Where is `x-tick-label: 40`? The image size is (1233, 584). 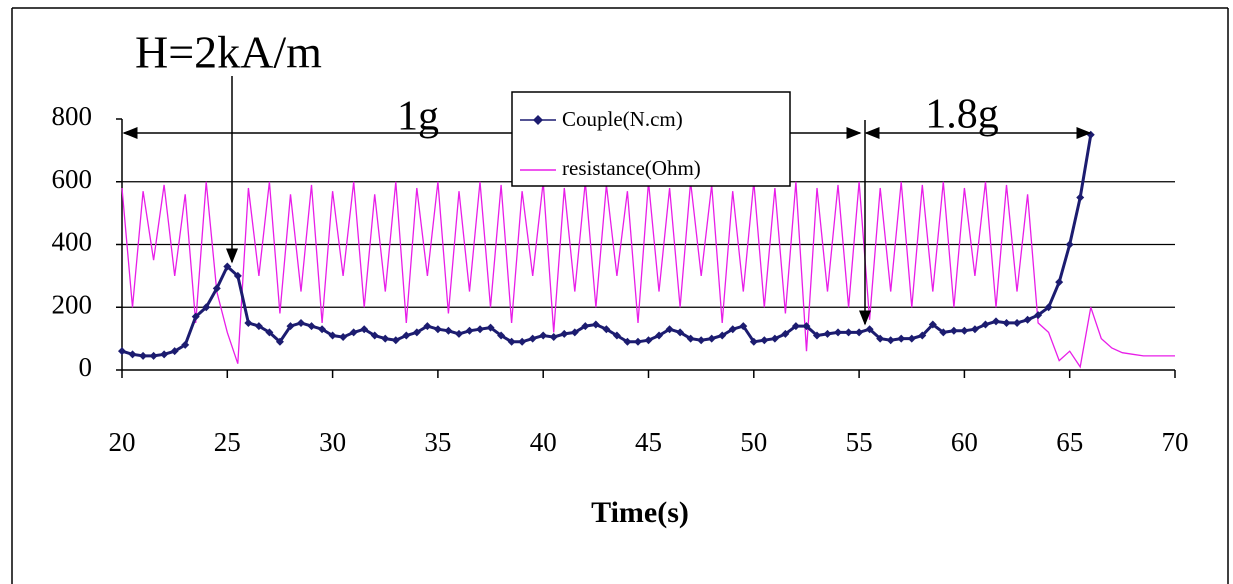
x-tick-label: 40 is located at coordinates (543, 442).